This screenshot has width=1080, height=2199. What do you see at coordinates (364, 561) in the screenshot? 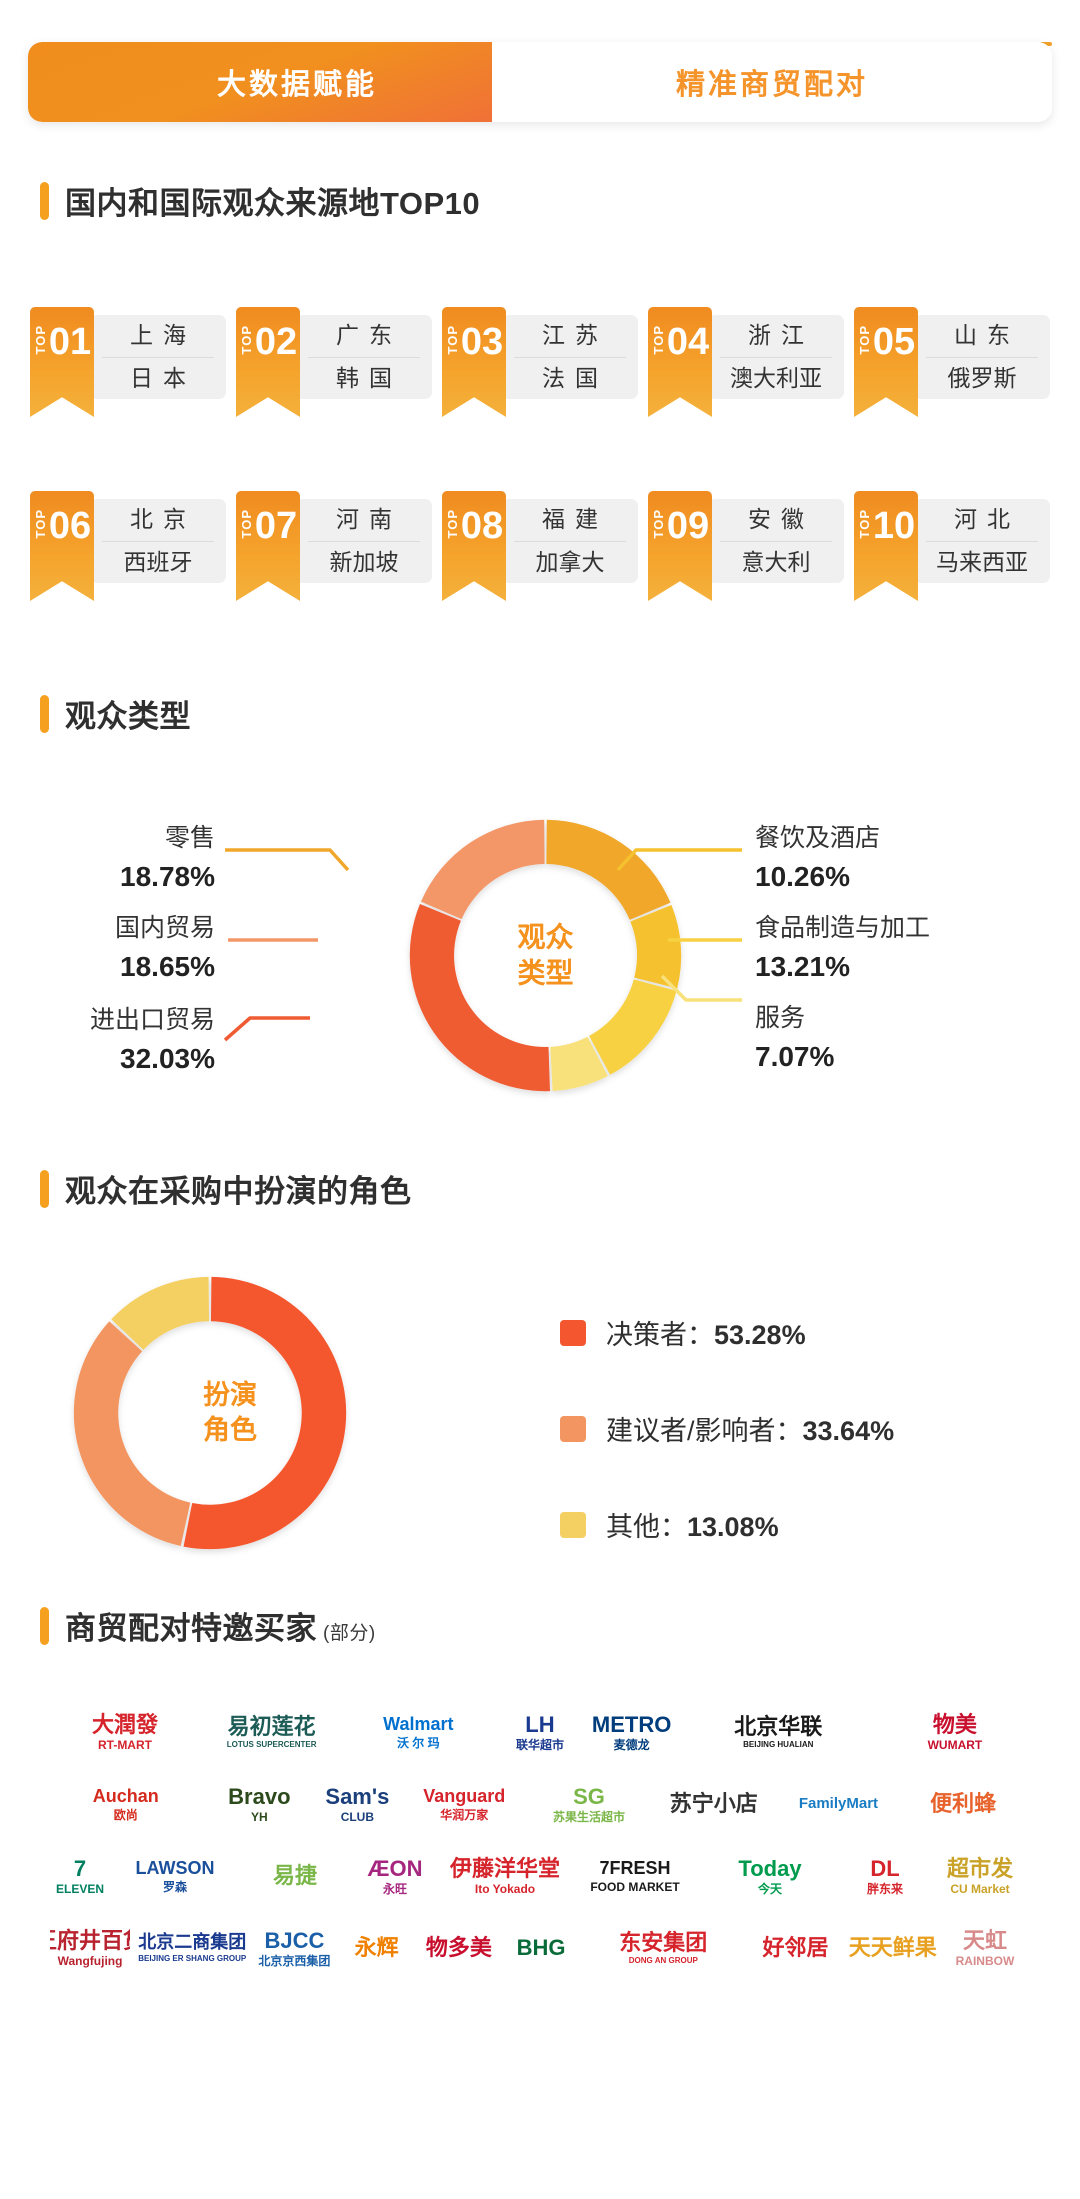
I see `international-region: 新加坡` at bounding box center [364, 561].